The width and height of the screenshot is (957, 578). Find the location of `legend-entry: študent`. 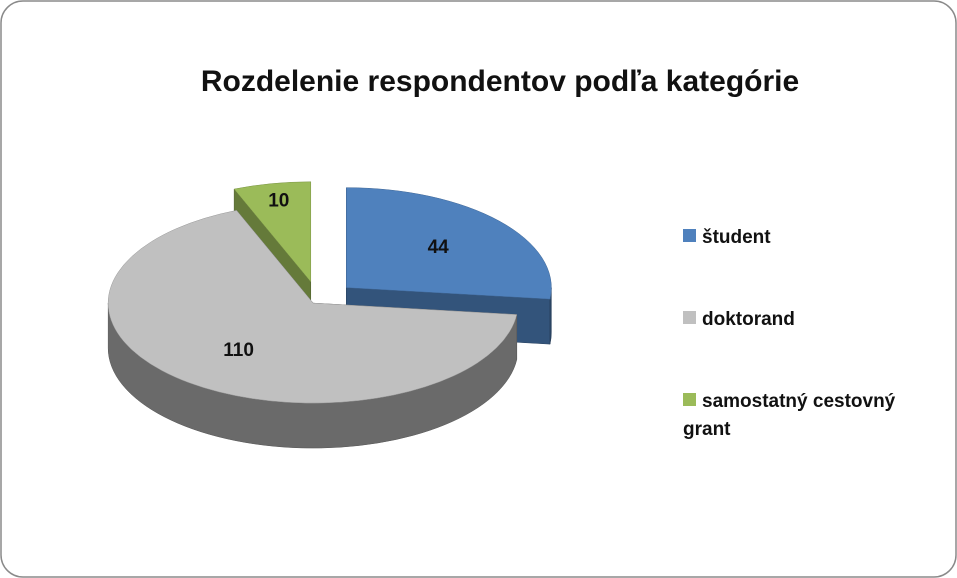

legend-entry: študent is located at coordinates (813, 238).